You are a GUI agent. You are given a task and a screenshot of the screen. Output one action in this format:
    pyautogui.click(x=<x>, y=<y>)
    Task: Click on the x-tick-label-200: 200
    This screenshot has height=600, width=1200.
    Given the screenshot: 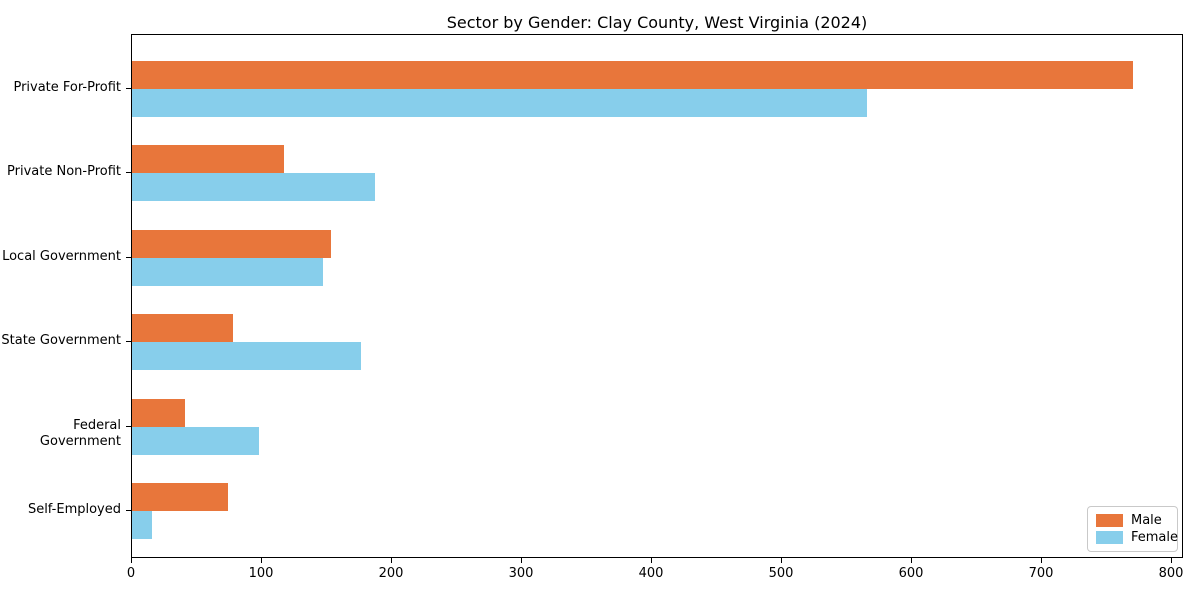 What is the action you would take?
    pyautogui.click(x=391, y=573)
    